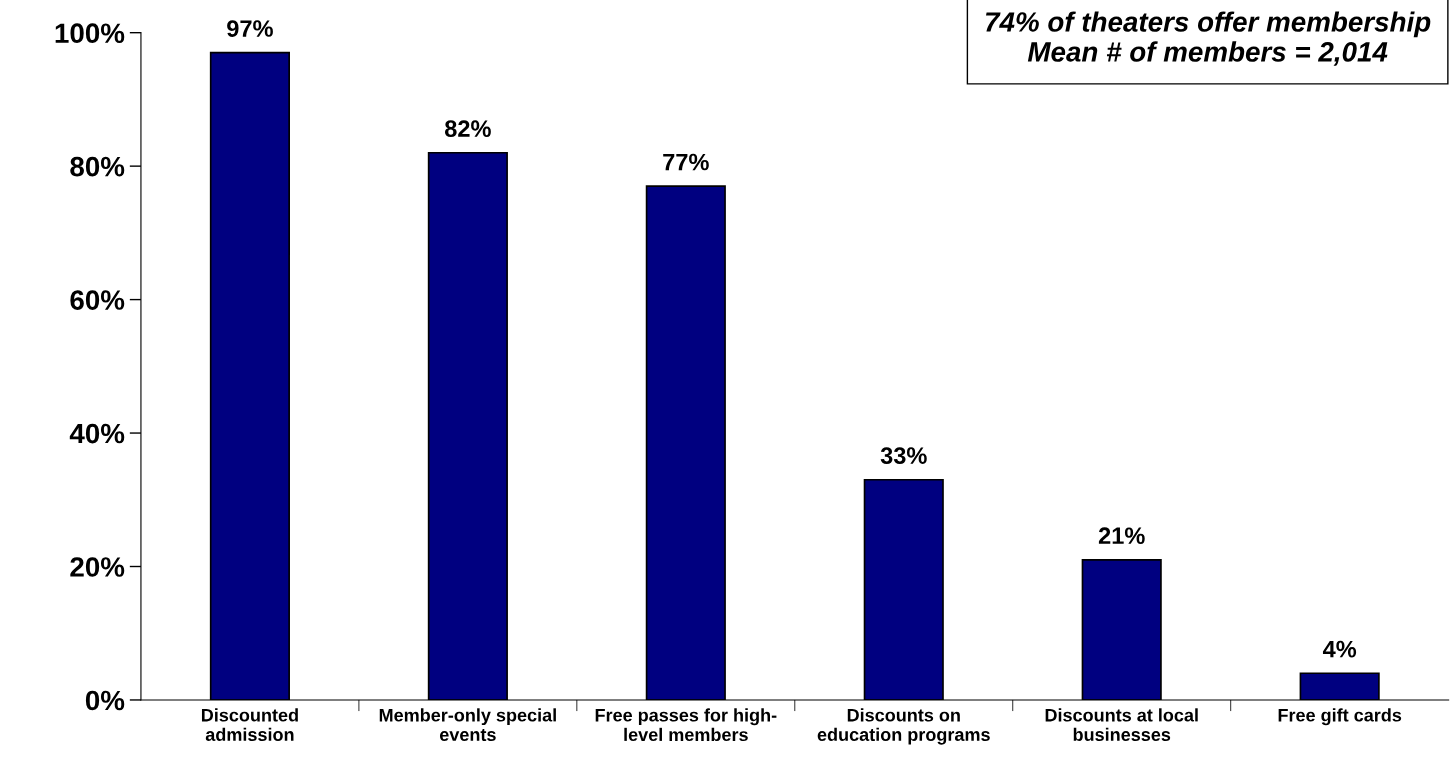 Image resolution: width=1453 pixels, height=760 pixels. I want to click on y-tick-label: 20%, so click(97, 567).